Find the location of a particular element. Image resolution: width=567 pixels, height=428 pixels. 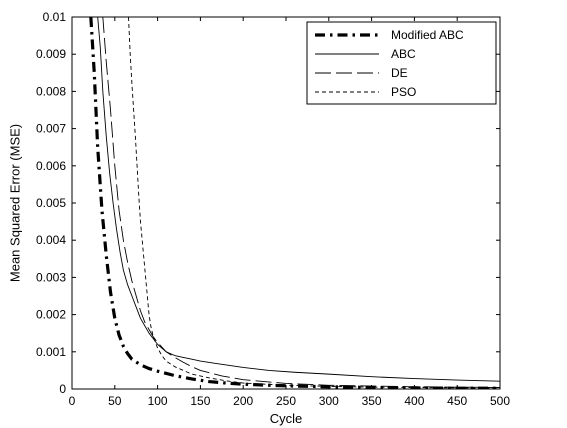

x-tick-label: 450 is located at coordinates (457, 401).